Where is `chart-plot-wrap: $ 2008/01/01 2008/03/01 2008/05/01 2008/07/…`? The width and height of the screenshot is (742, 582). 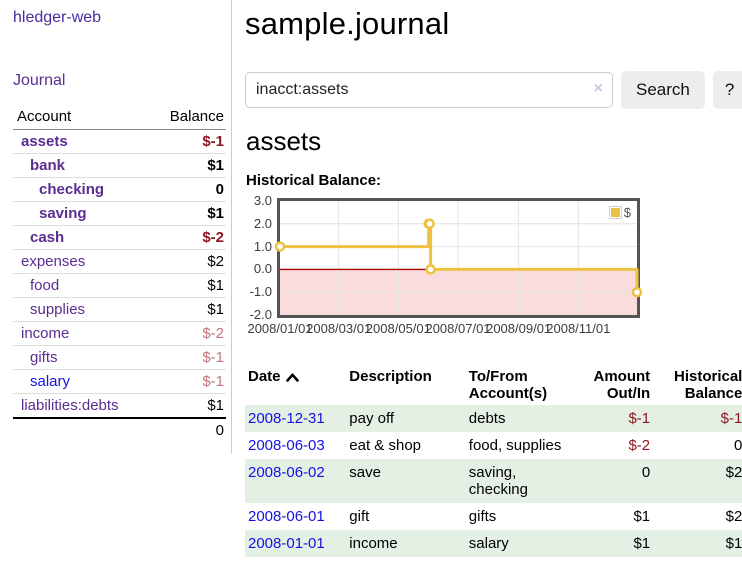 chart-plot-wrap: $ 2008/01/01 2008/03/01 2008/05/01 2008/07/… is located at coordinates (445, 267).